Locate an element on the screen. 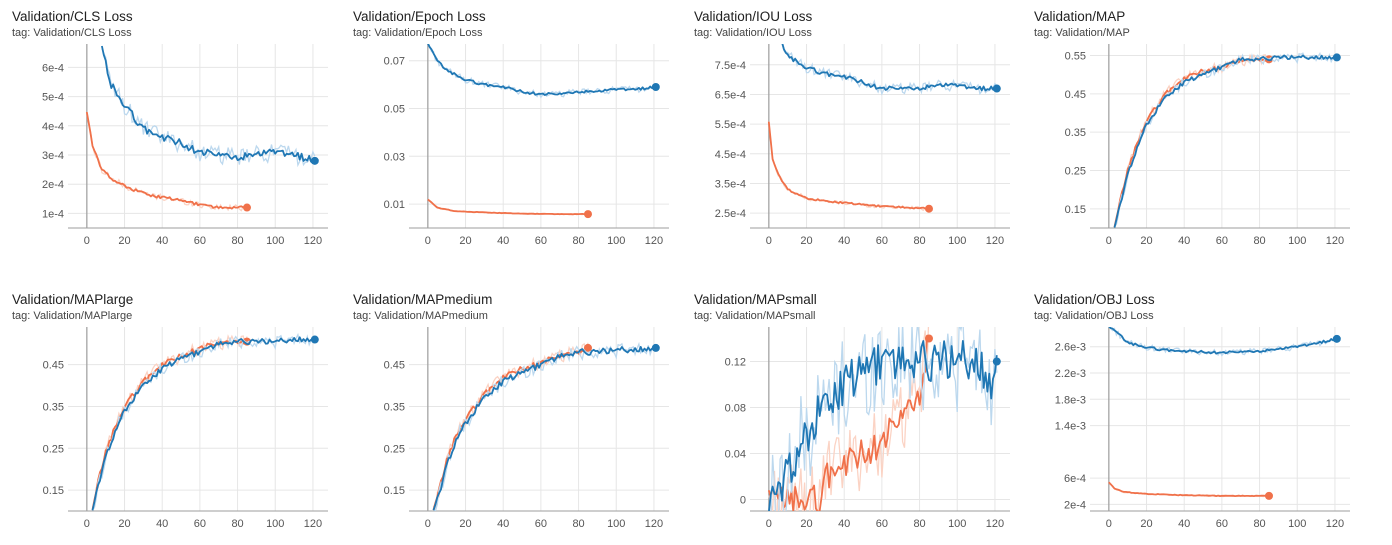  line-chart: 0 20 40 60 80 100 120 0.15 0.25 0.35 0.45 0.55 is located at coordinates (1192, 149).